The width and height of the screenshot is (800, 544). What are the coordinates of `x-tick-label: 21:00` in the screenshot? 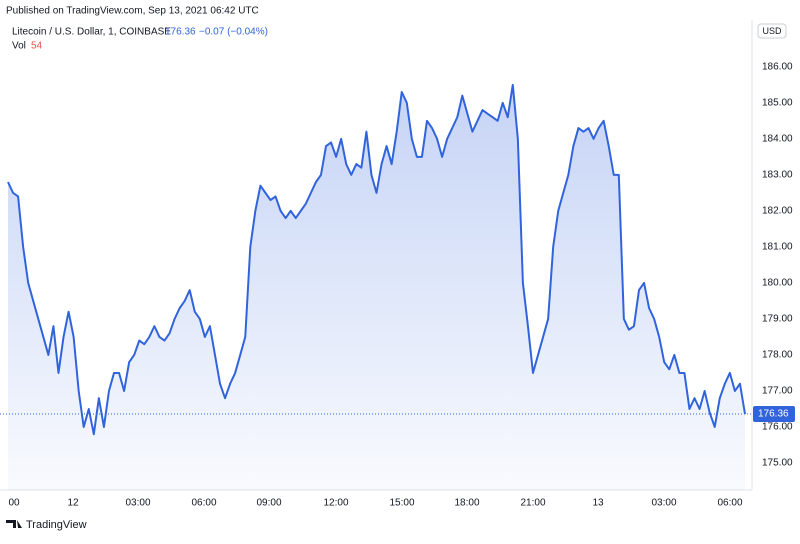 It's located at (532, 503).